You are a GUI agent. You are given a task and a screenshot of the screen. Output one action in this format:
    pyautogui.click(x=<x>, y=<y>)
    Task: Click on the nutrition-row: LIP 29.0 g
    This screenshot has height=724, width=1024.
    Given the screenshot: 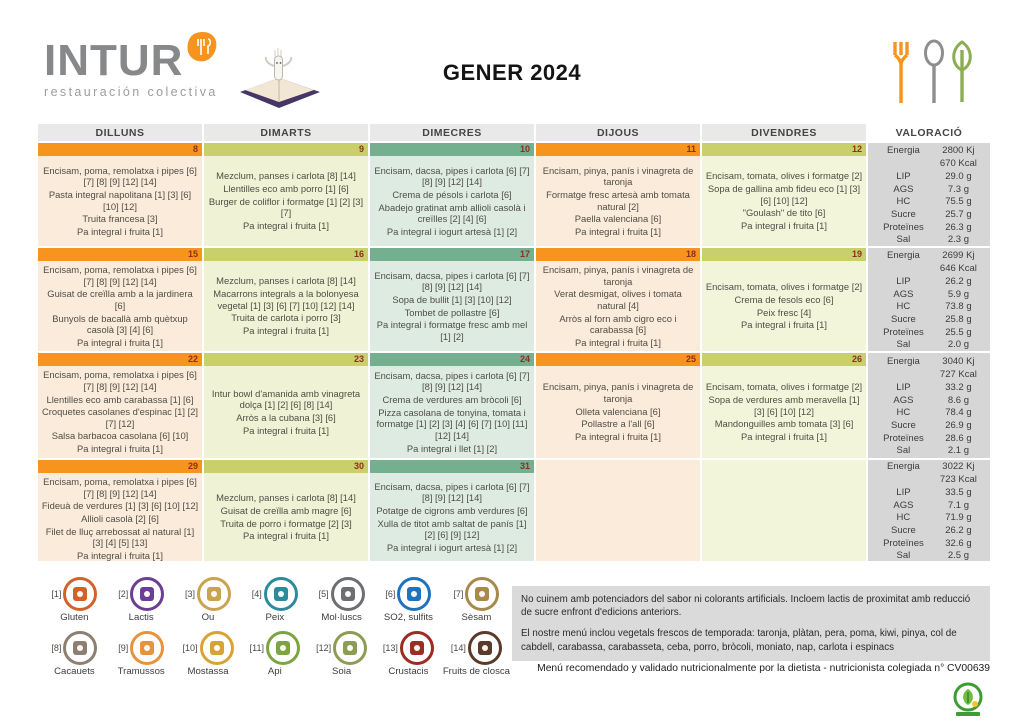 What is the action you would take?
    pyautogui.click(x=929, y=176)
    